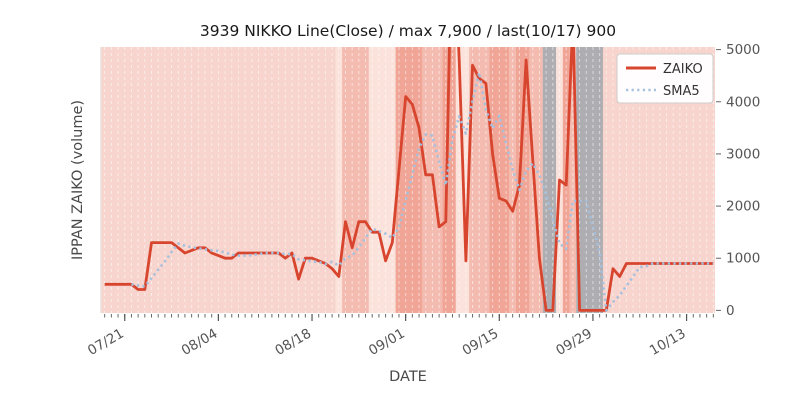 The height and width of the screenshot is (404, 800). I want to click on y-tick-label: 0, so click(730, 311).